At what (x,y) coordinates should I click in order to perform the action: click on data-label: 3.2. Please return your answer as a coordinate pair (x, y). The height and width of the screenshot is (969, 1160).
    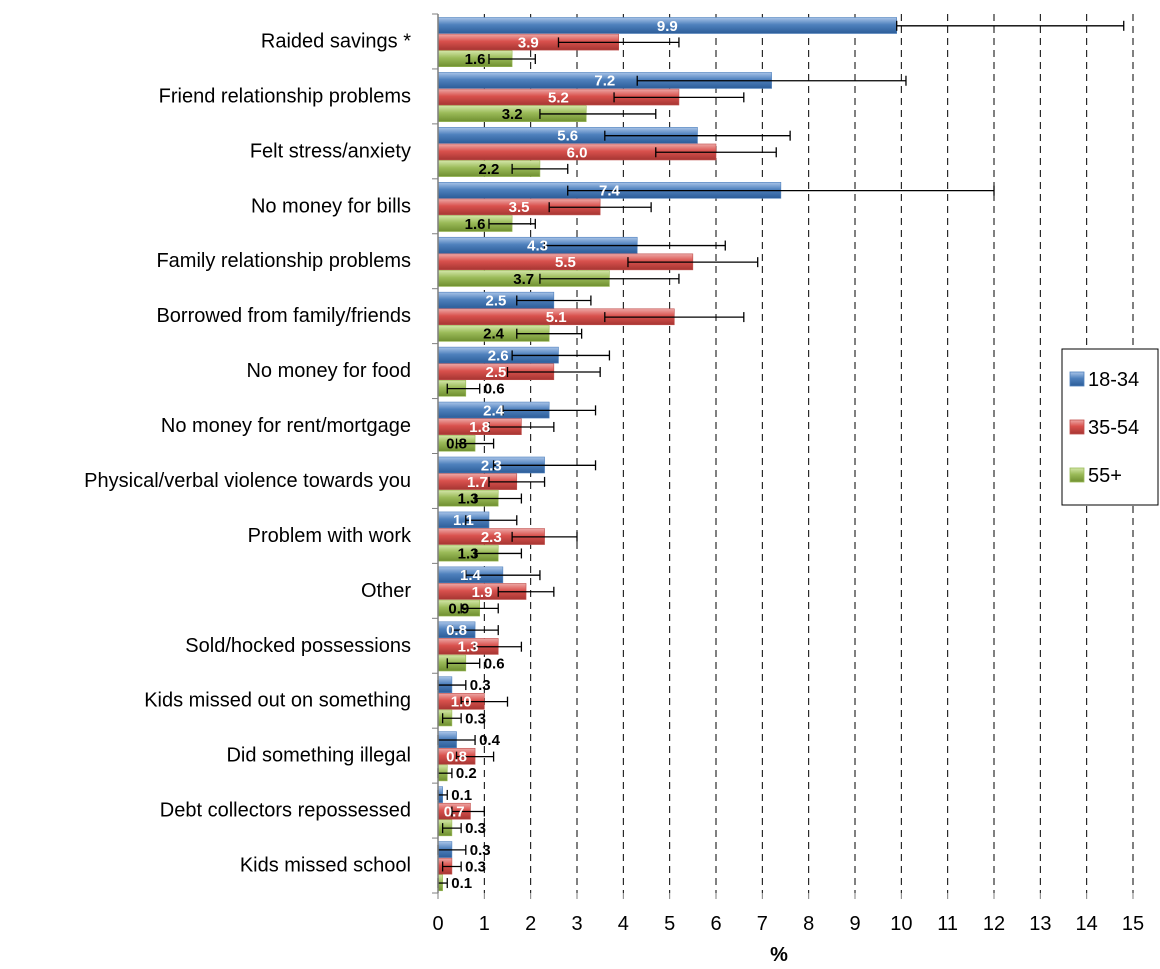
    Looking at the image, I should click on (512, 114).